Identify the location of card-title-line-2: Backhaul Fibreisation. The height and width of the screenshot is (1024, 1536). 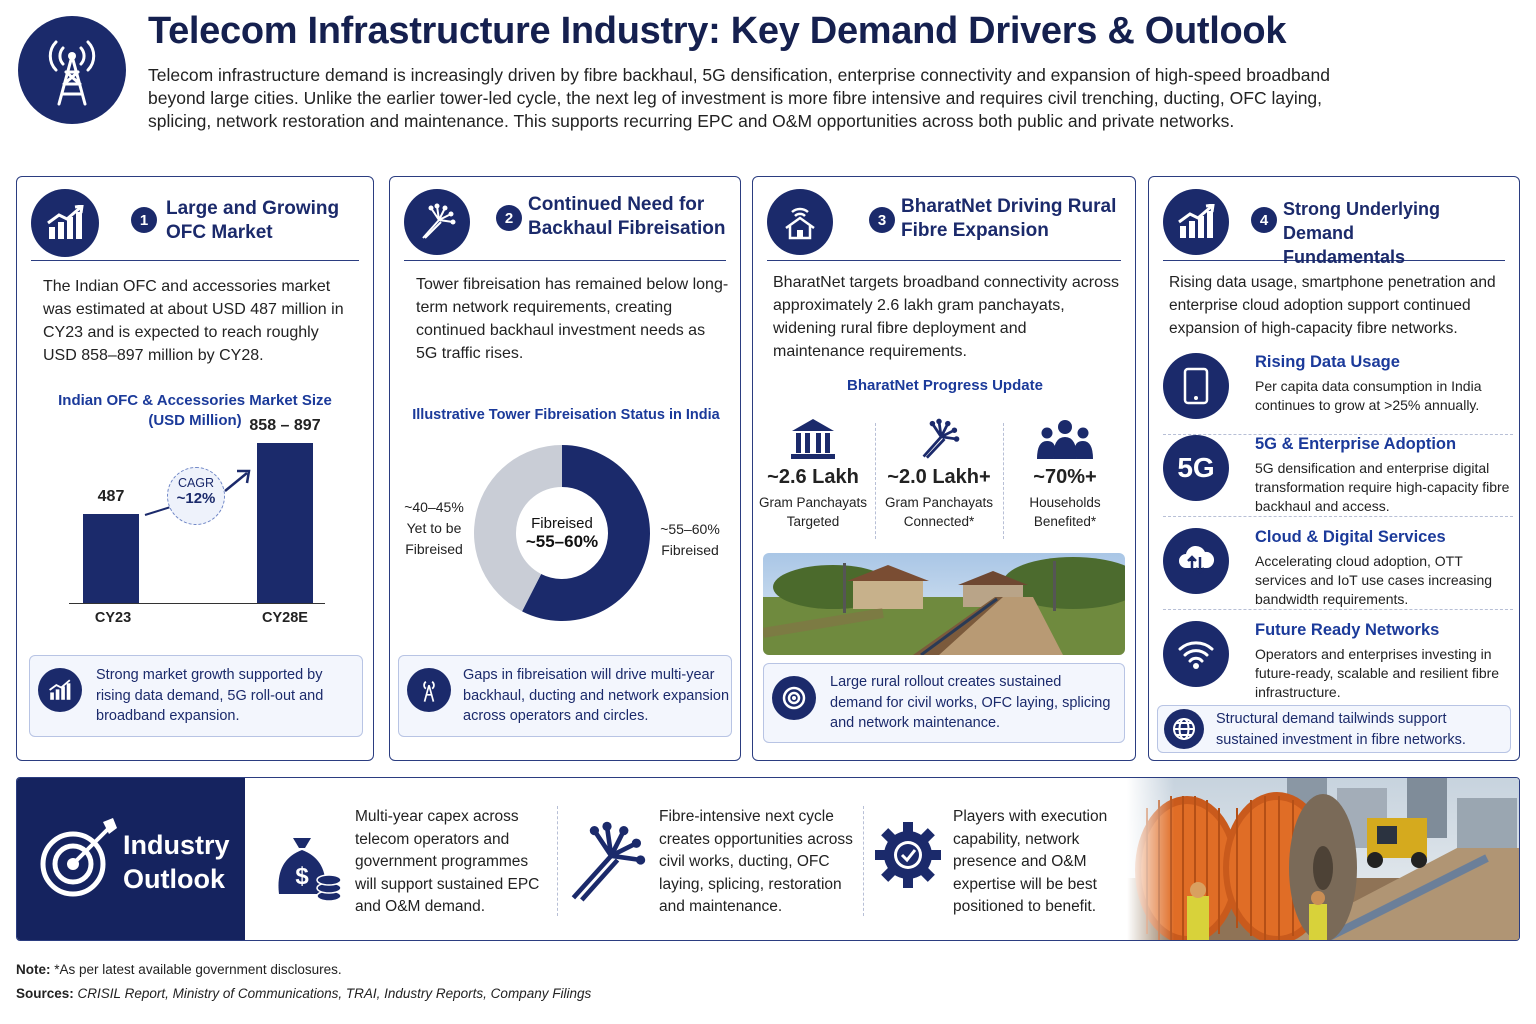
(627, 228).